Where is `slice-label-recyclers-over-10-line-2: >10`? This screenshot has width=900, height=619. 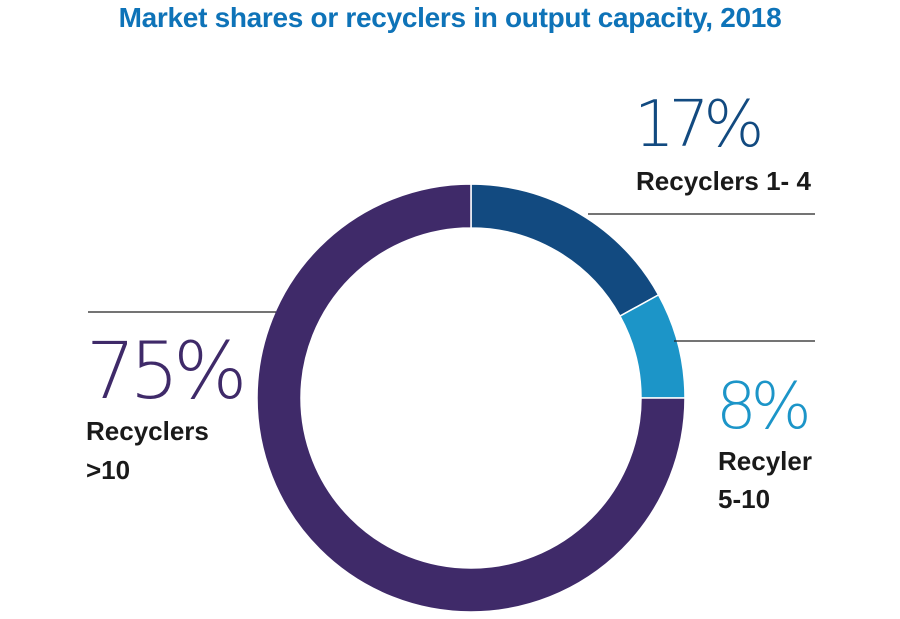 slice-label-recyclers-over-10-line-2: >10 is located at coordinates (108, 470).